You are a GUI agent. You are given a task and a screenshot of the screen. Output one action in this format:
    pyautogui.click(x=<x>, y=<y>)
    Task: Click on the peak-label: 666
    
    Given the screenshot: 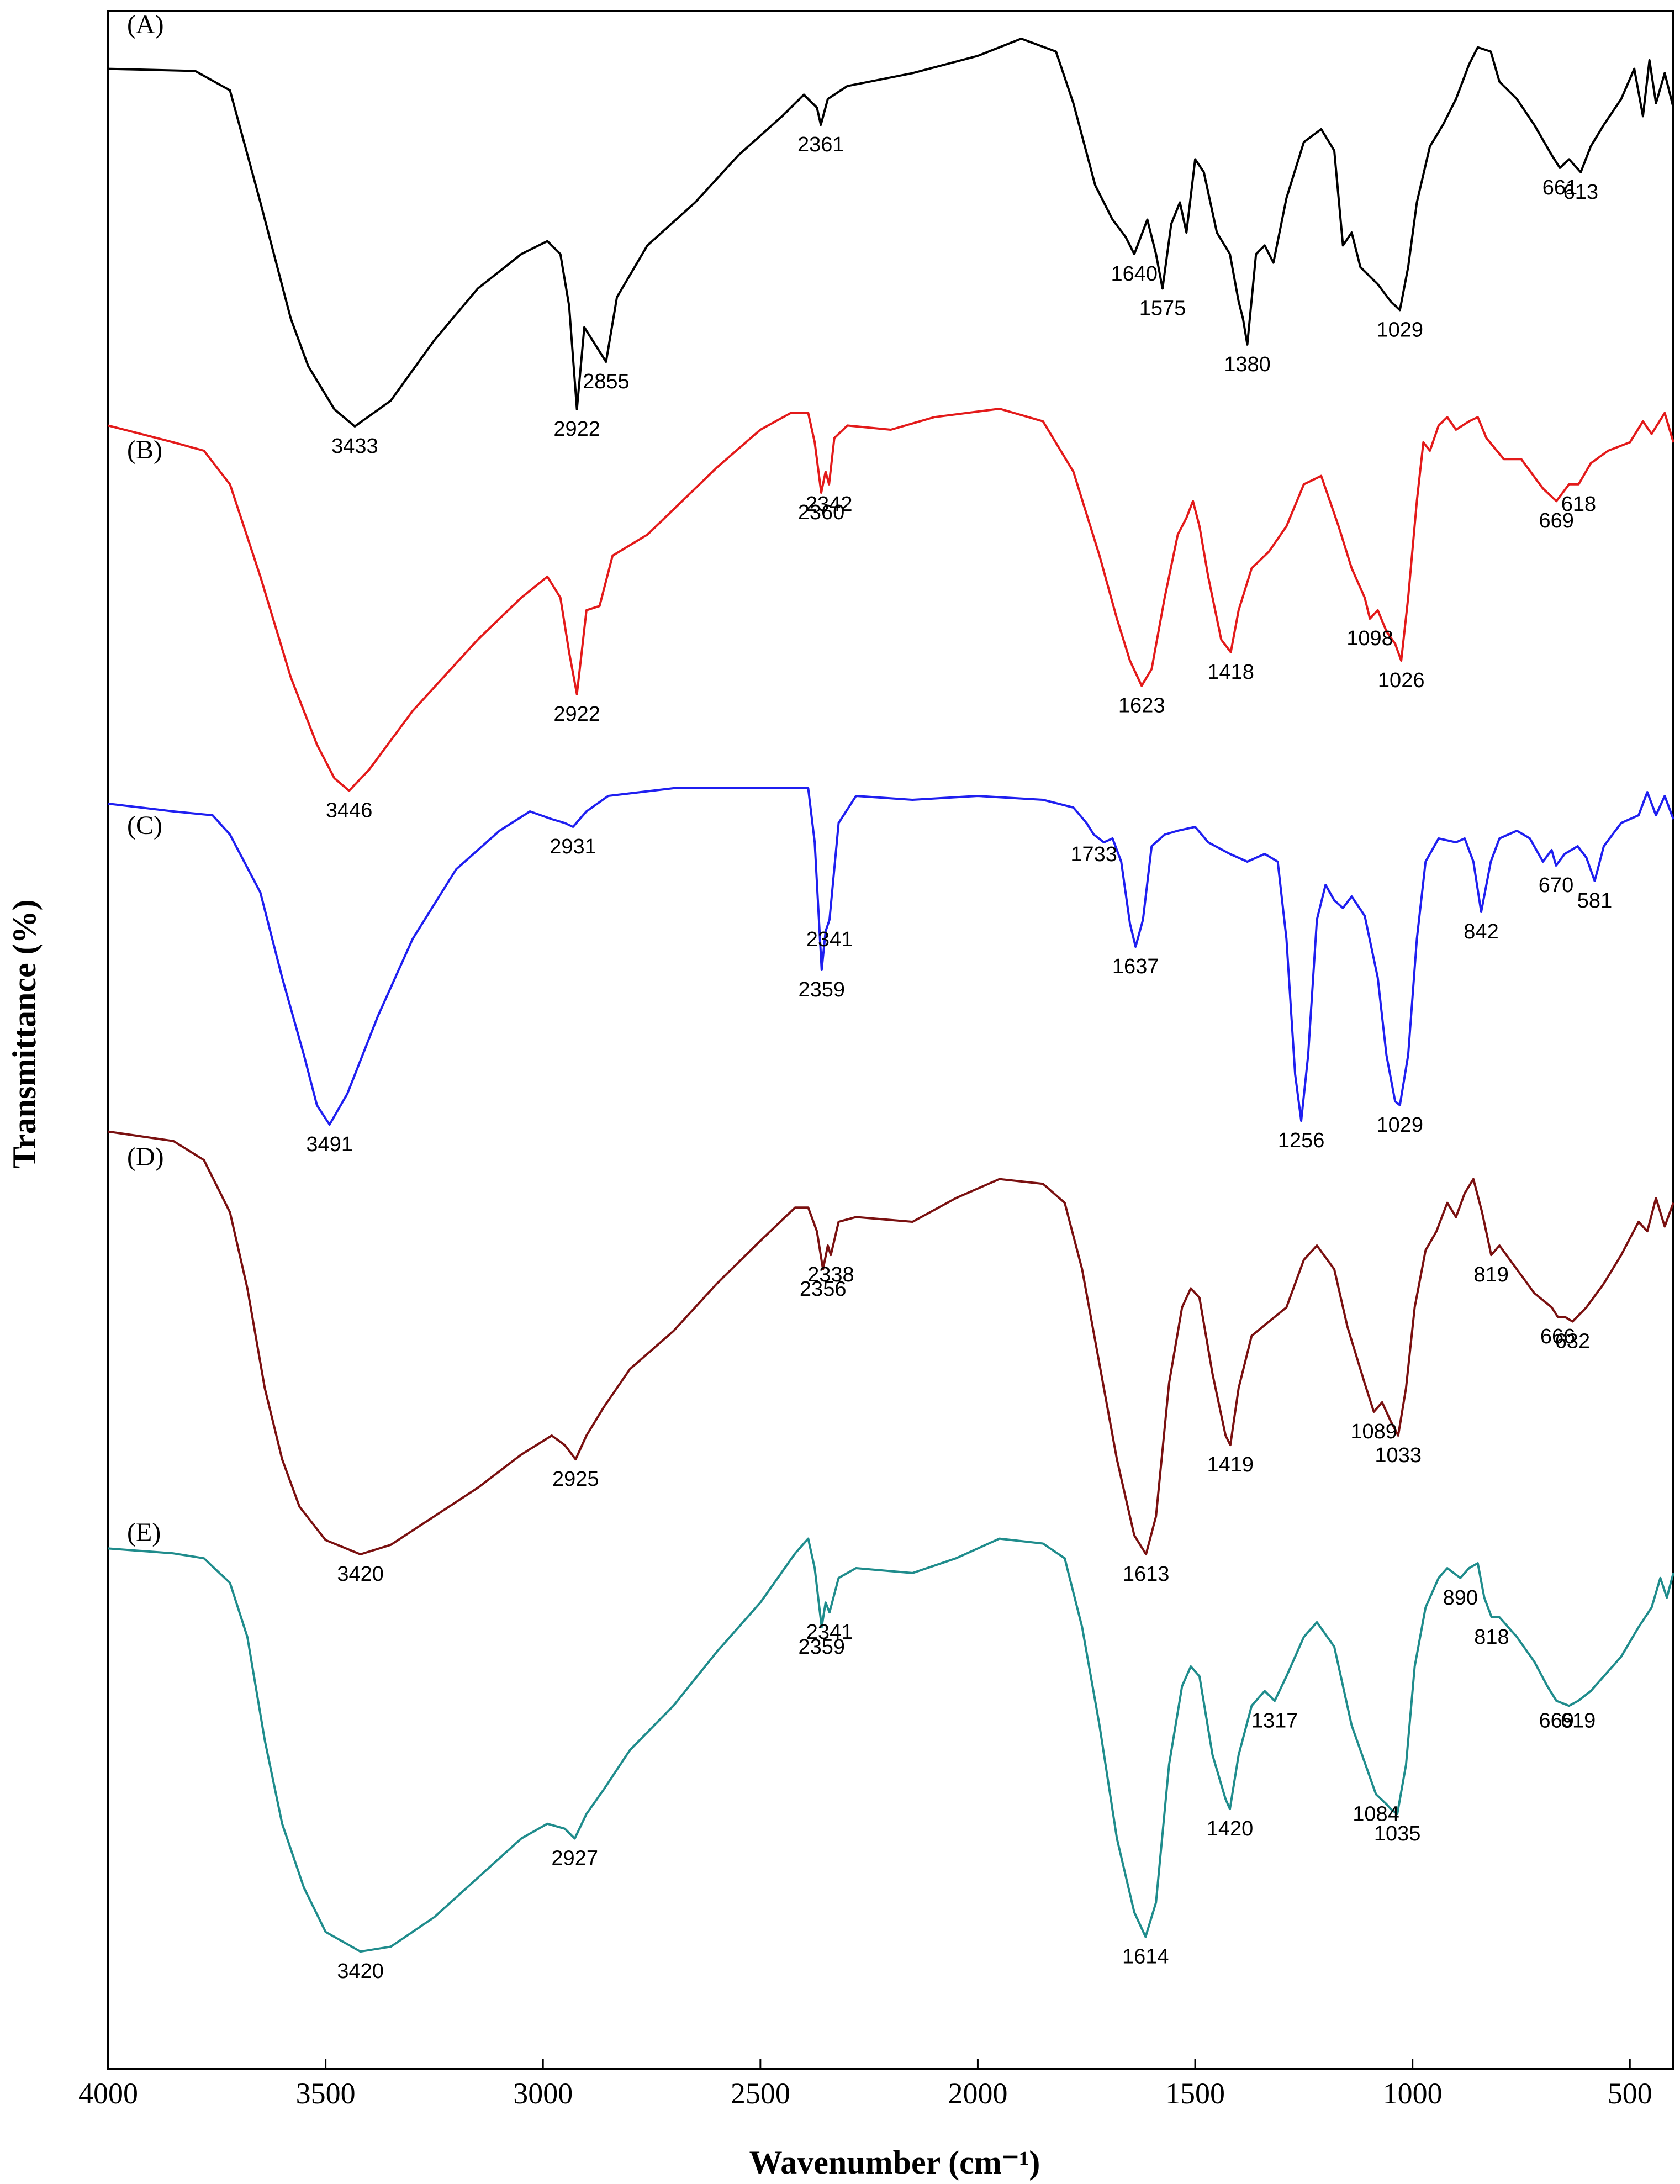 What is the action you would take?
    pyautogui.click(x=1558, y=1337)
    